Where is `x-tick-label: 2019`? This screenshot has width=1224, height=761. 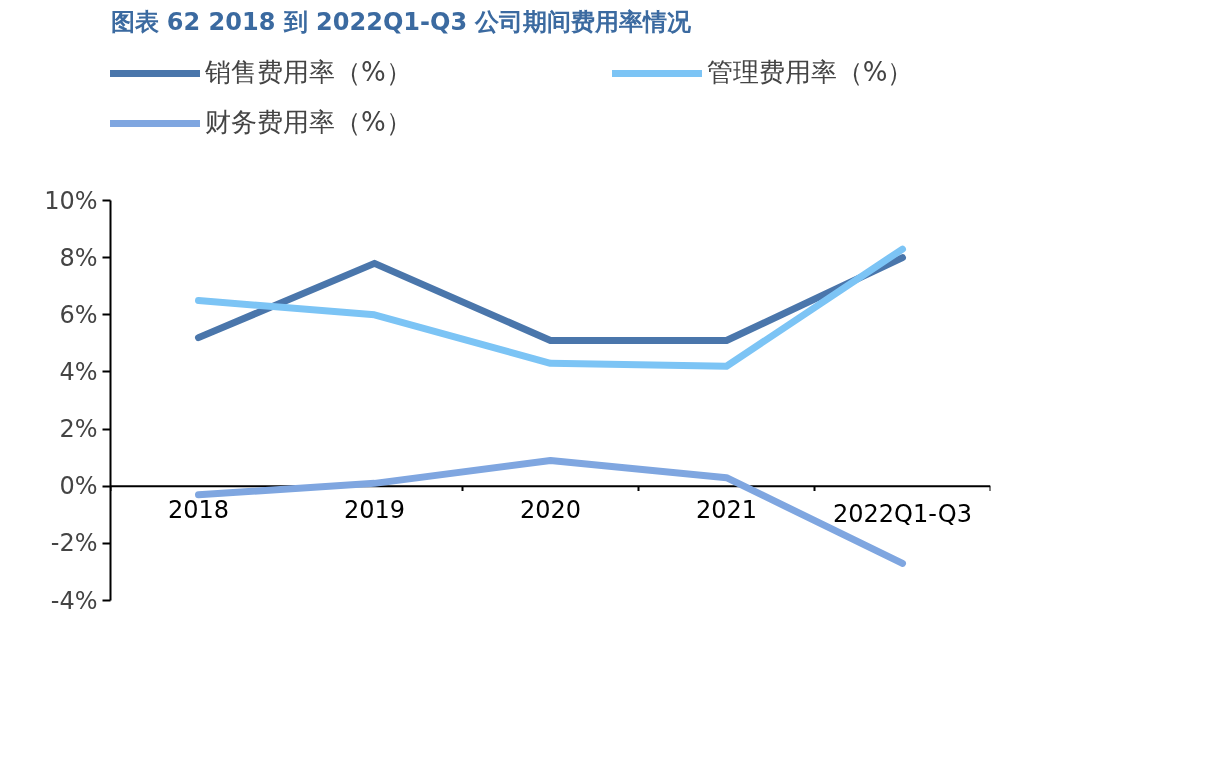 x-tick-label: 2019 is located at coordinates (374, 510).